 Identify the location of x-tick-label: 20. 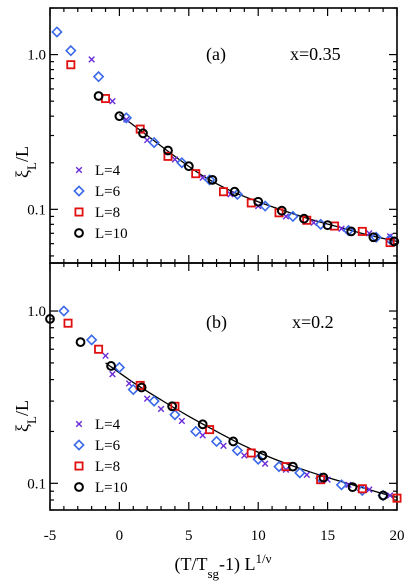
(397, 536).